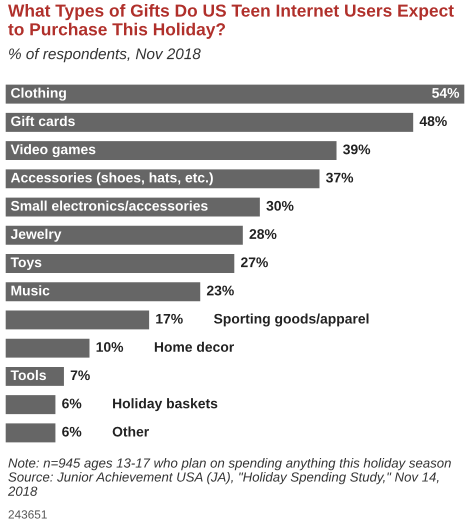 The height and width of the screenshot is (526, 471). Describe the element at coordinates (30, 290) in the screenshot. I see `y-tick-label: Music` at that location.